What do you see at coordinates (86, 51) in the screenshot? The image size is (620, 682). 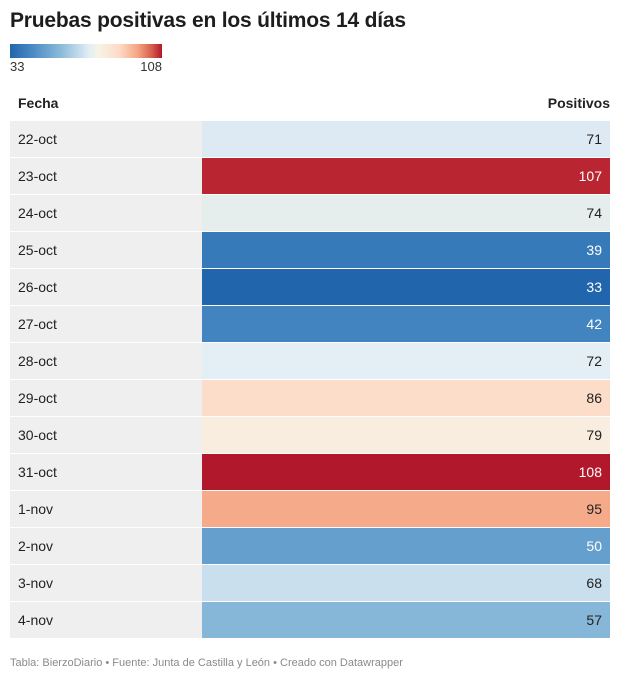 I see `legend-gradient-bar` at bounding box center [86, 51].